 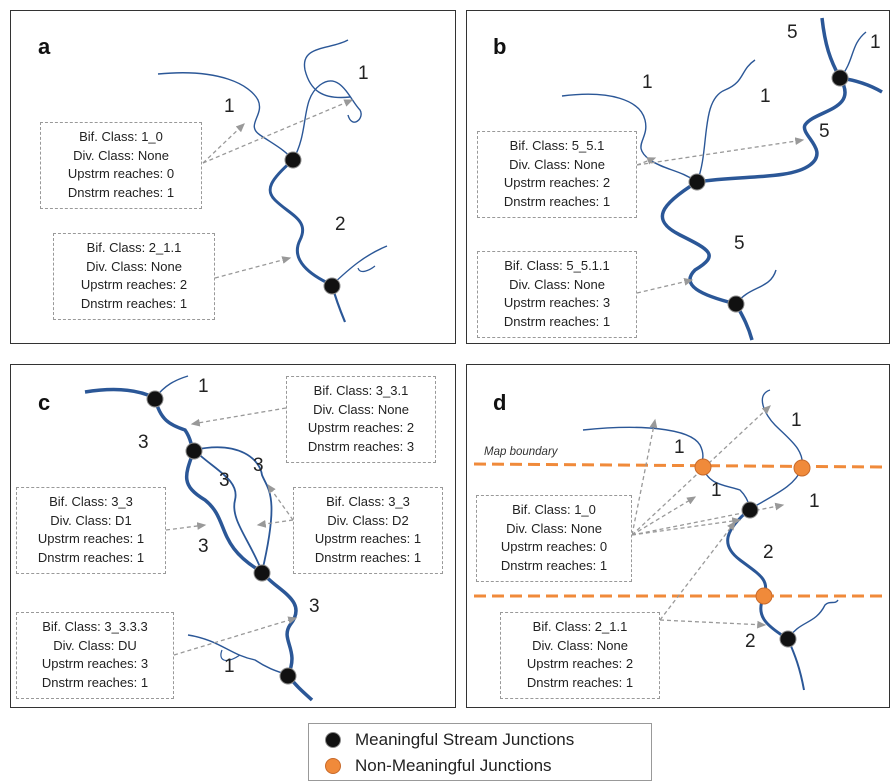 I want to click on panel-label-d: d, so click(x=499, y=403).